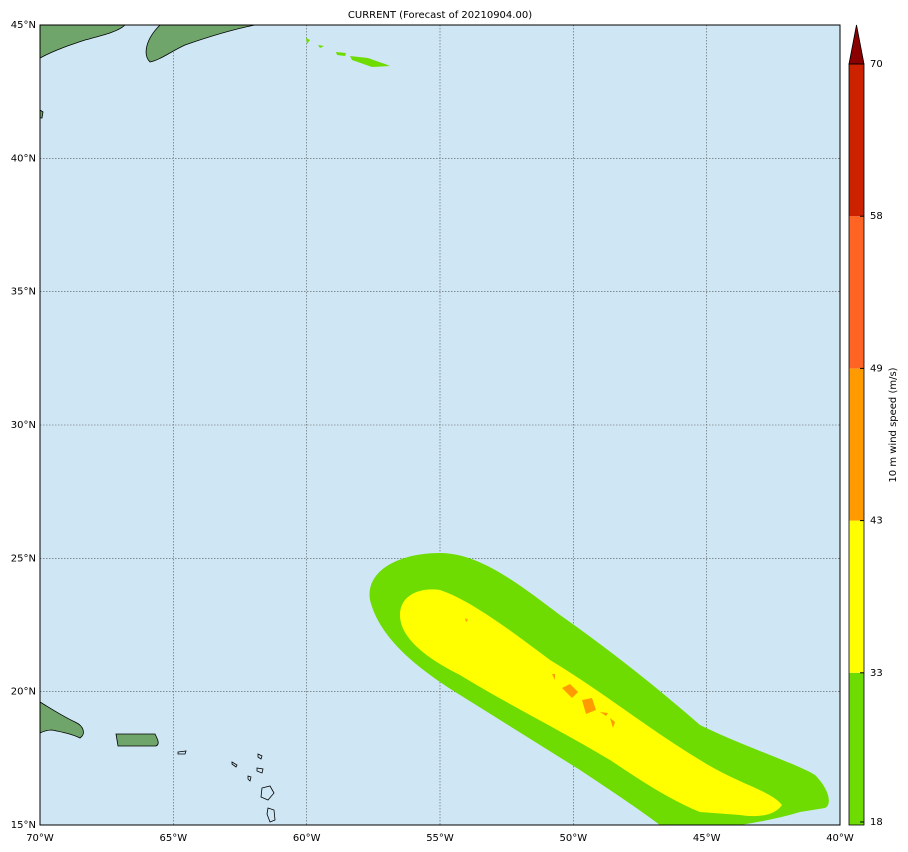  Describe the element at coordinates (307, 838) in the screenshot. I see `x-tick-label: 60°W` at that location.